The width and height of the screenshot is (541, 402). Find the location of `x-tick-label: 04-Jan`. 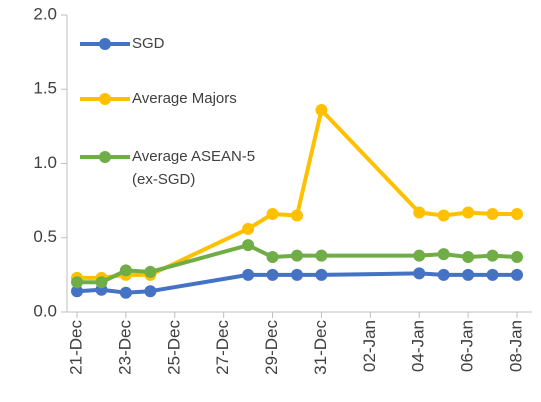

x-tick-label: 04-Jan is located at coordinates (418, 346).